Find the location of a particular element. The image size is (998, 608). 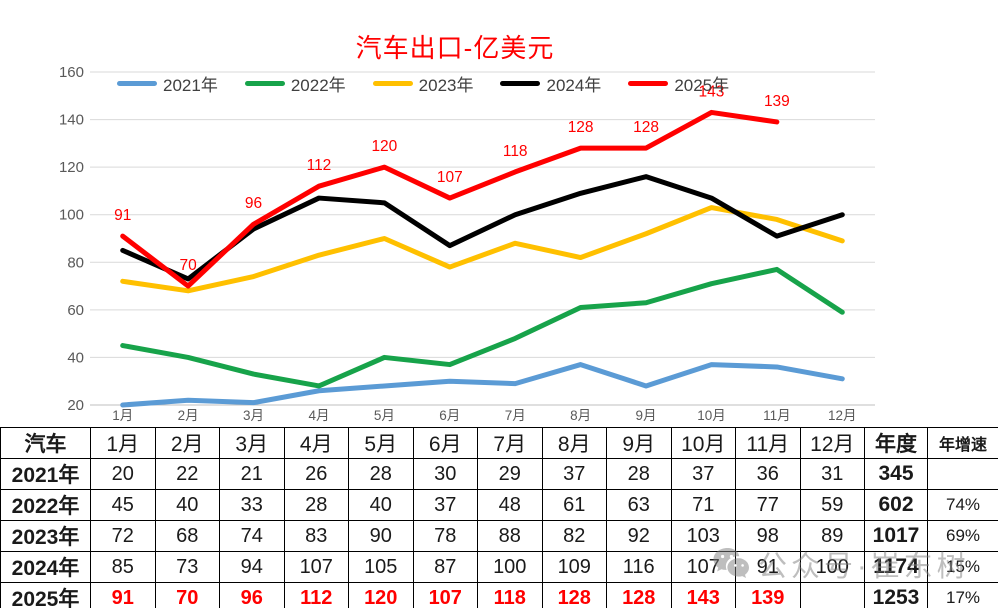

data-label: 120 is located at coordinates (384, 146).